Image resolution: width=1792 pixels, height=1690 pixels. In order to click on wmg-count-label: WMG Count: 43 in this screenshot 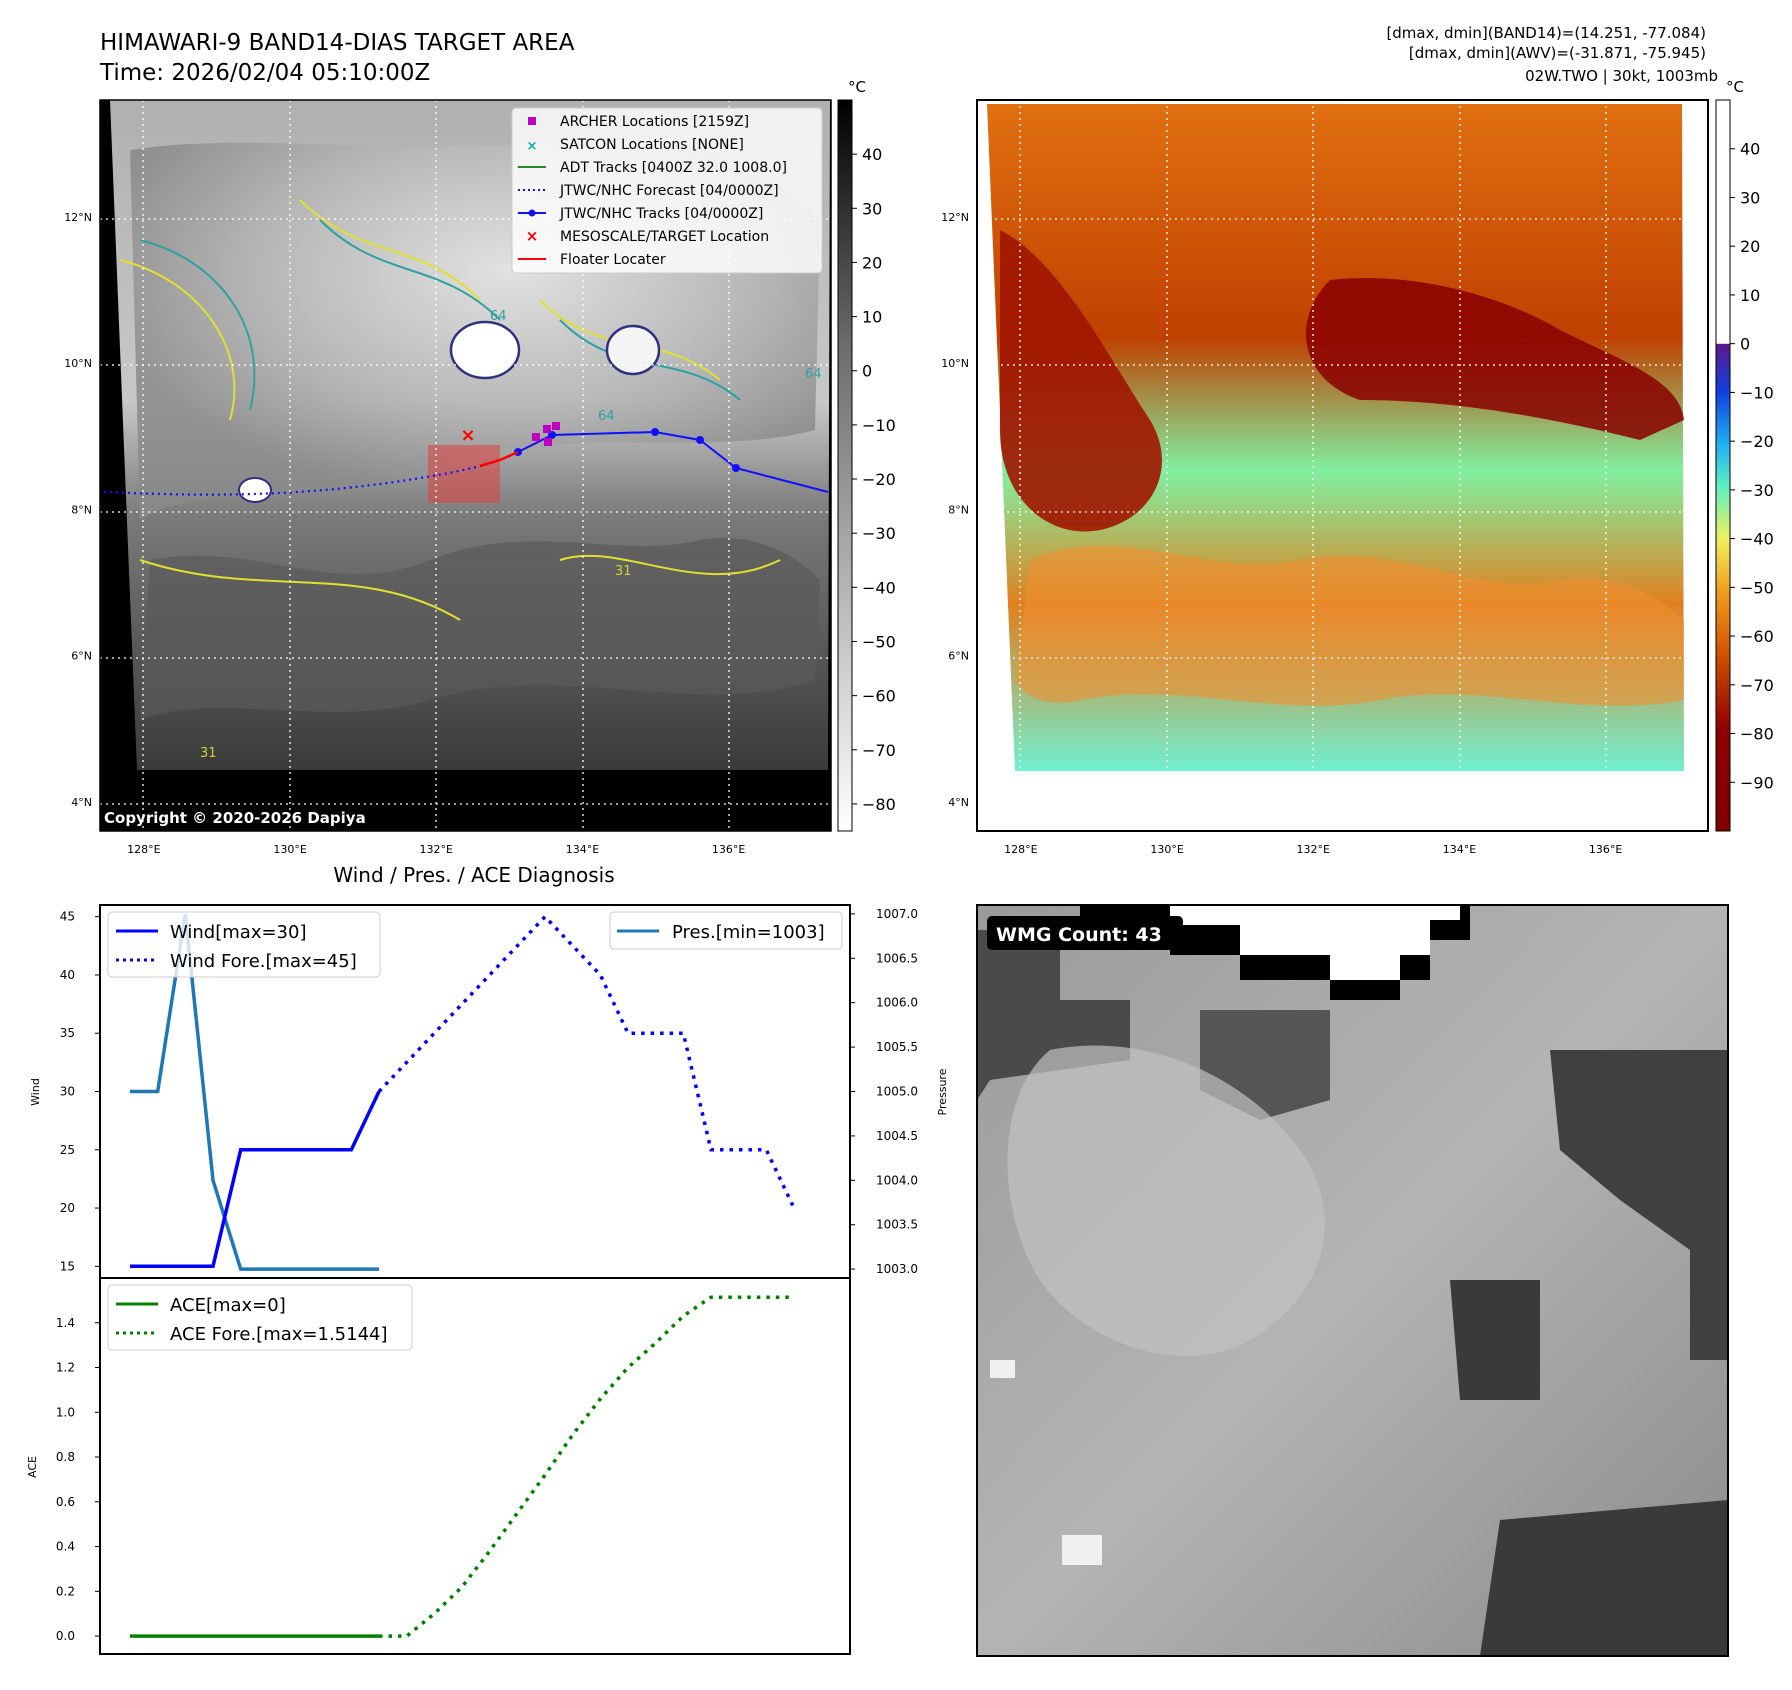, I will do `click(1079, 935)`.